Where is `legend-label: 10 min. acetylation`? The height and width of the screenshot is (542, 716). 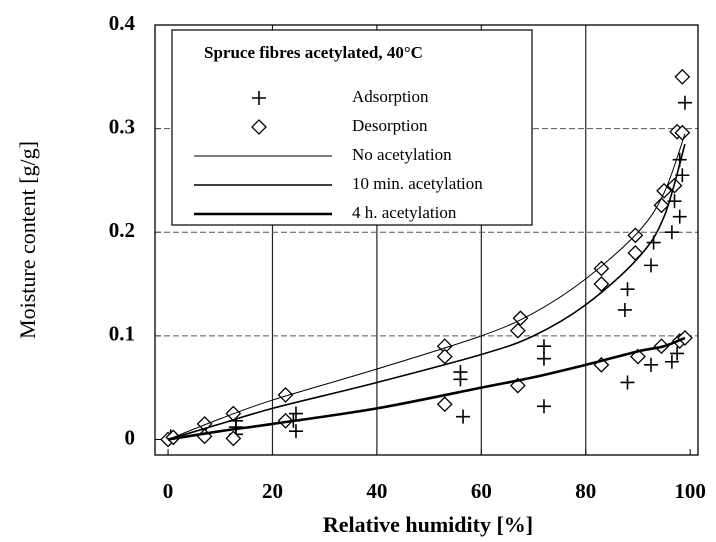
legend-label: 10 min. acetylation is located at coordinates (417, 183).